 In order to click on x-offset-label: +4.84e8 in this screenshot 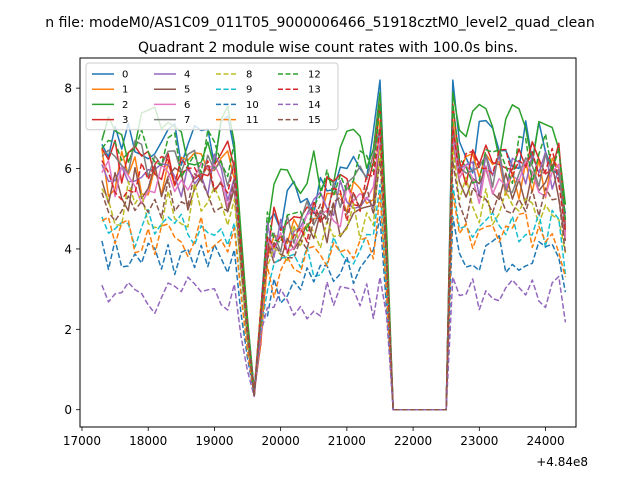, I will do `click(562, 462)`.